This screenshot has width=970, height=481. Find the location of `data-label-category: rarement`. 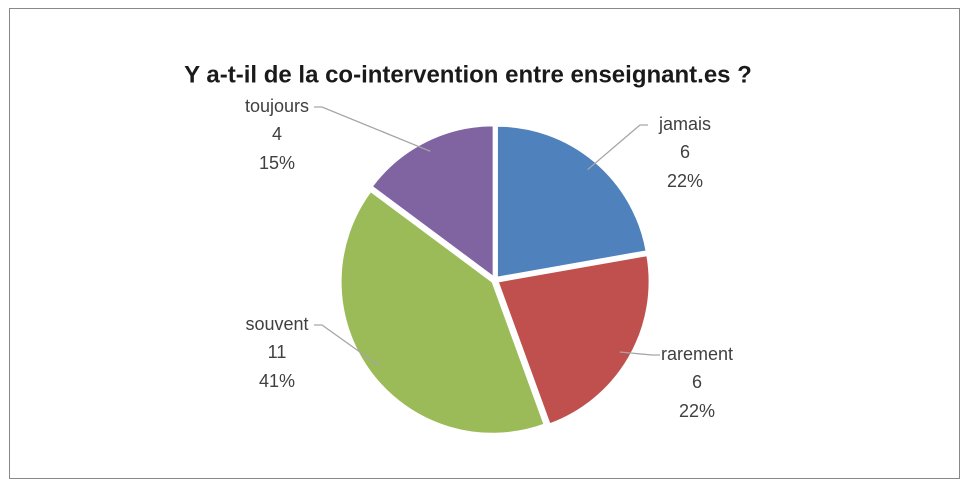

data-label-category: rarement is located at coordinates (697, 354).